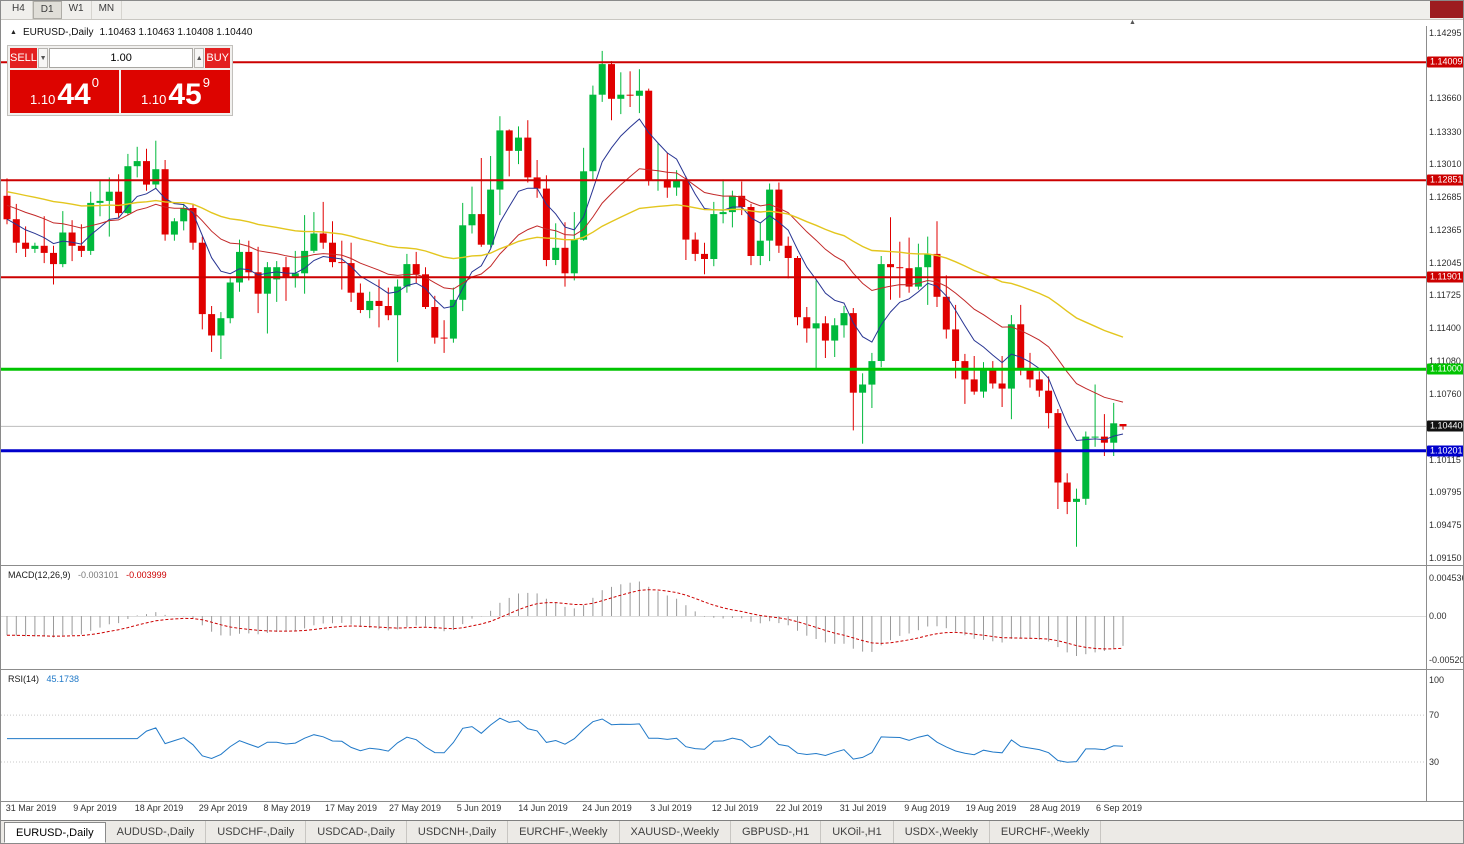 The image size is (1464, 844). What do you see at coordinates (95, 82) in the screenshot?
I see `sell-price-sup: 0` at bounding box center [95, 82].